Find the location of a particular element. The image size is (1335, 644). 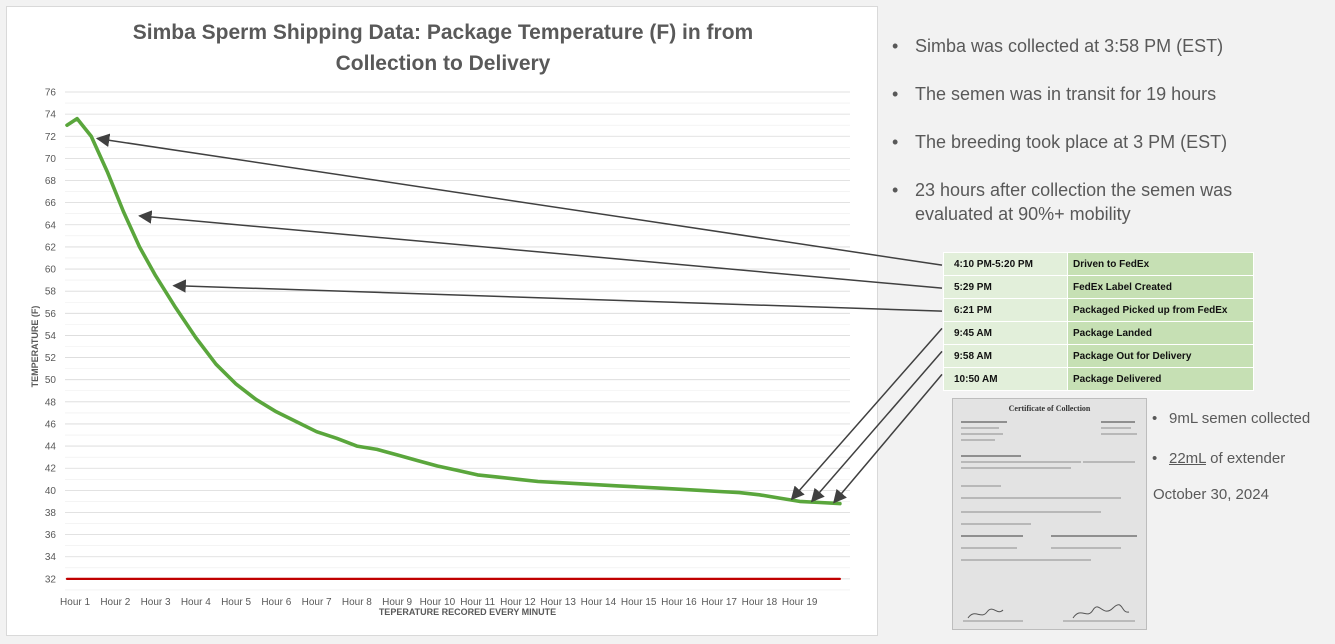

x-tick-label: Hour 5 is located at coordinates (236, 602).